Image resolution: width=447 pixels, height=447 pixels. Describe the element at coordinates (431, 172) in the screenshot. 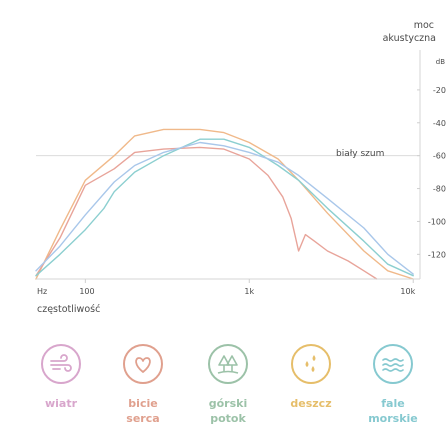

I see `y-ticks: -20 -40 -60 -80 -100 -120` at that location.